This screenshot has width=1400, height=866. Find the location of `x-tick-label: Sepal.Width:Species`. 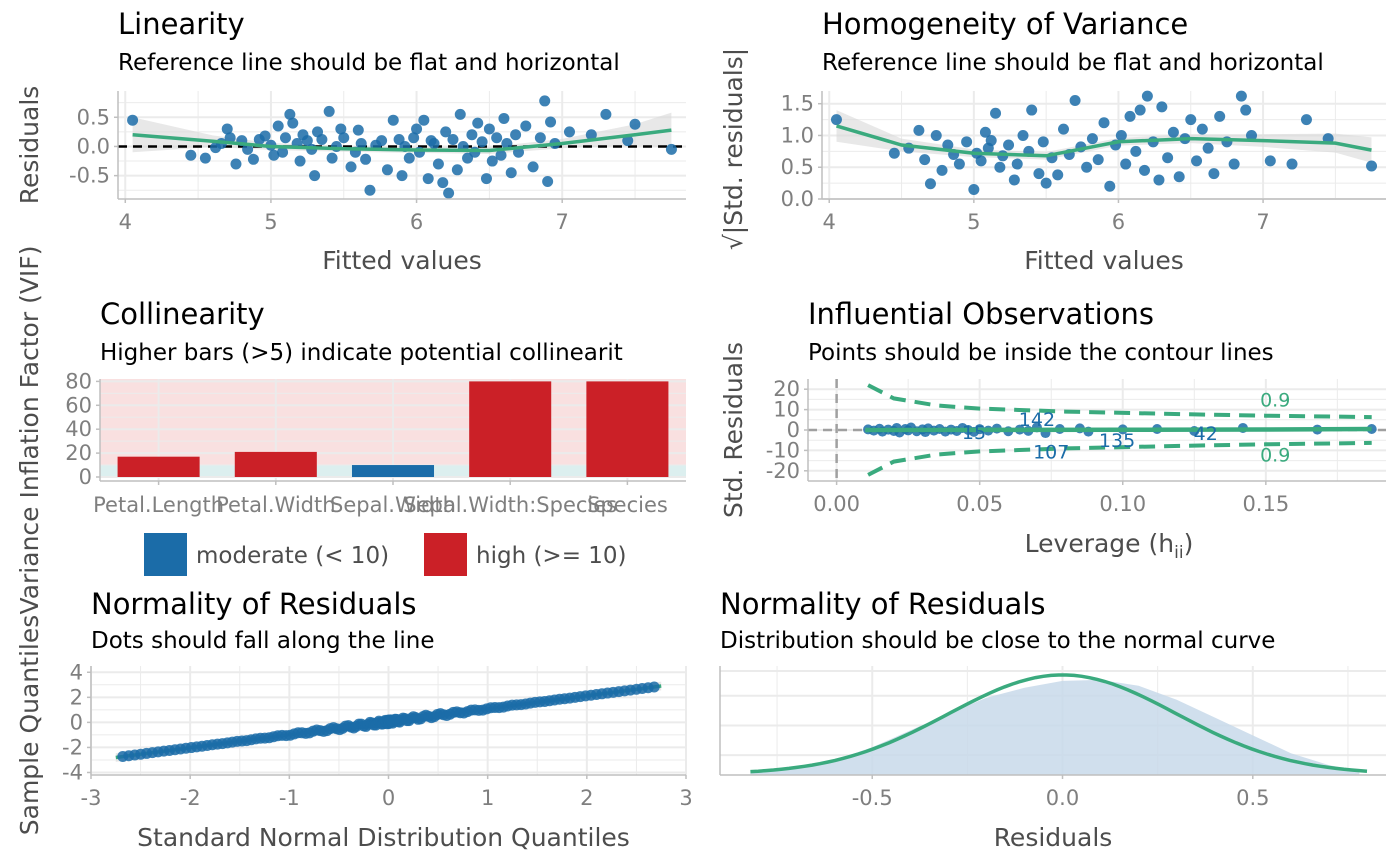

x-tick-label: Sepal.Width:Species is located at coordinates (510, 505).